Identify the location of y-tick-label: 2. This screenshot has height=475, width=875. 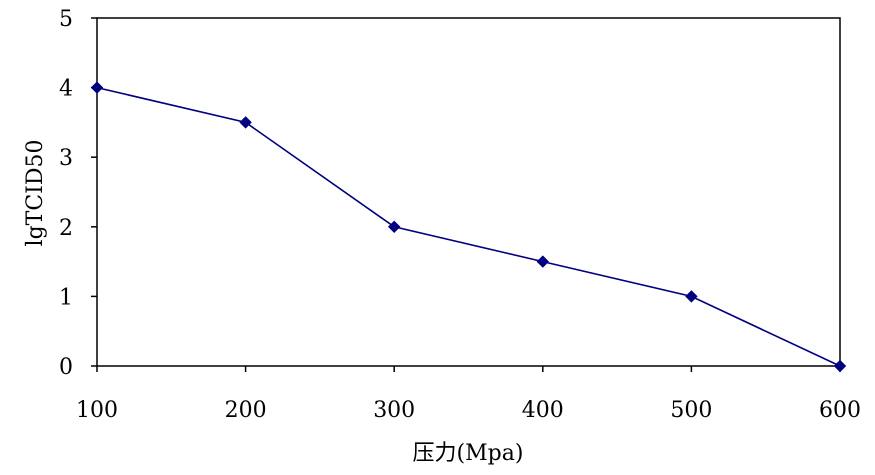
(66, 228).